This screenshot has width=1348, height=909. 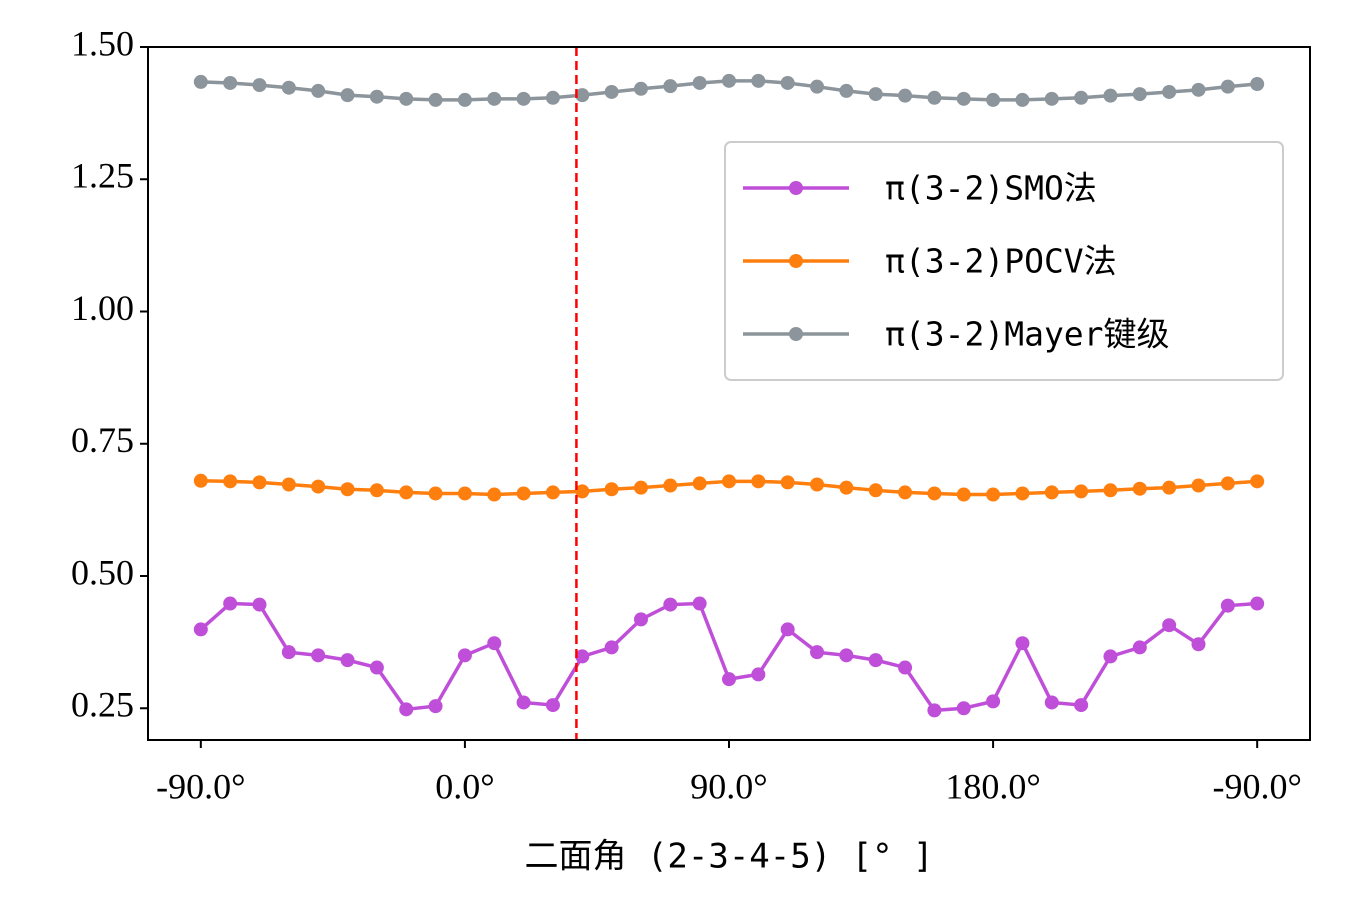 What do you see at coordinates (102, 176) in the screenshot?
I see `y-tick-label: 1.25` at bounding box center [102, 176].